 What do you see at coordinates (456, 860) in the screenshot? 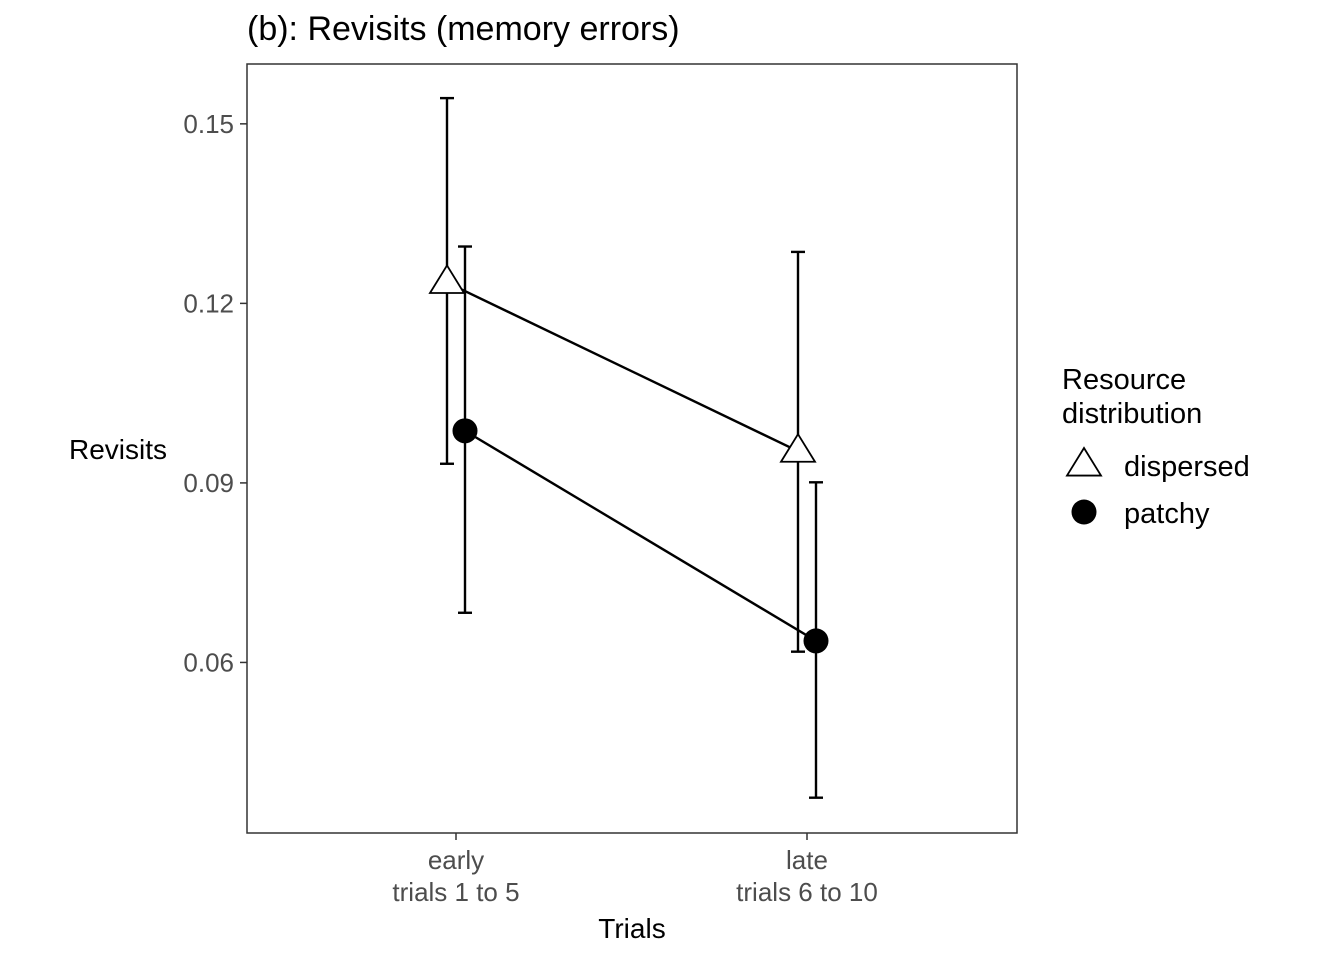
I see `x-tick-label: early` at bounding box center [456, 860].